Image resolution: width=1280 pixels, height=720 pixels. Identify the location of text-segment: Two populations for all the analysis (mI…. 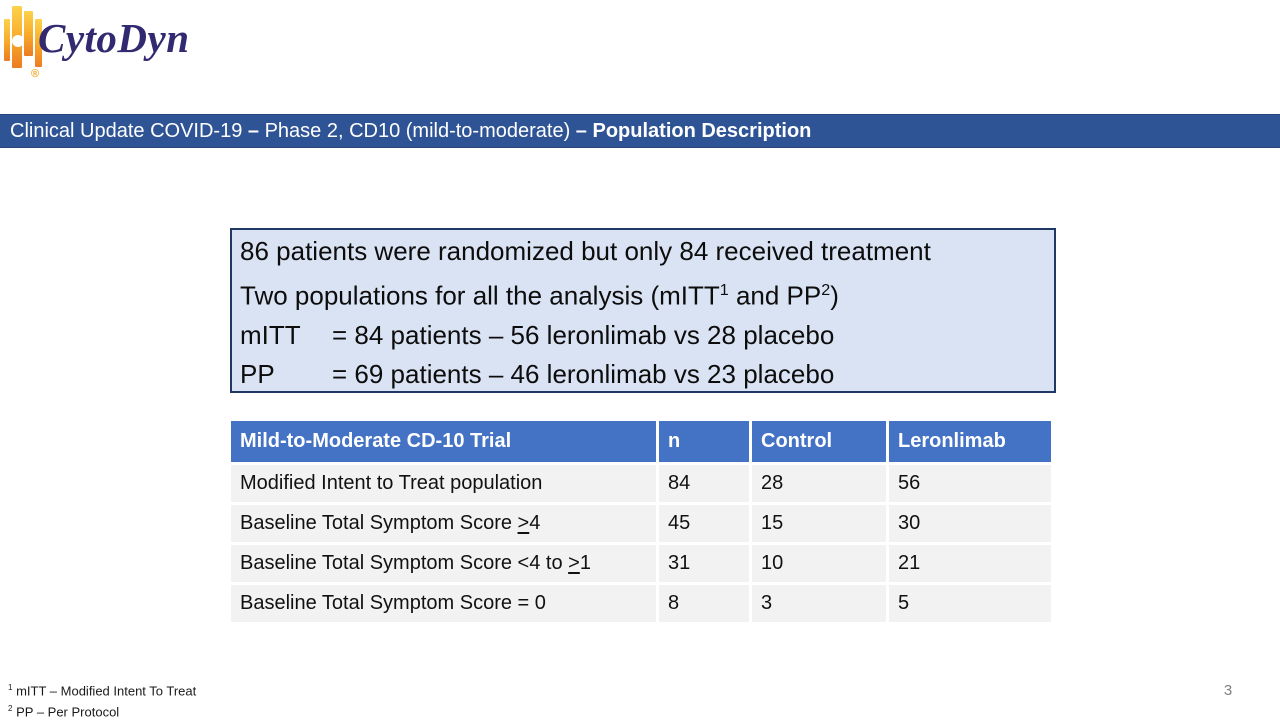
(480, 295).